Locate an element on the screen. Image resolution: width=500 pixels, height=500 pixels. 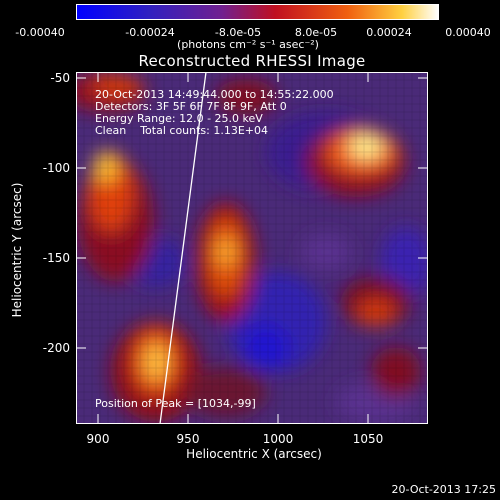
colorbar is located at coordinates (257, 12).